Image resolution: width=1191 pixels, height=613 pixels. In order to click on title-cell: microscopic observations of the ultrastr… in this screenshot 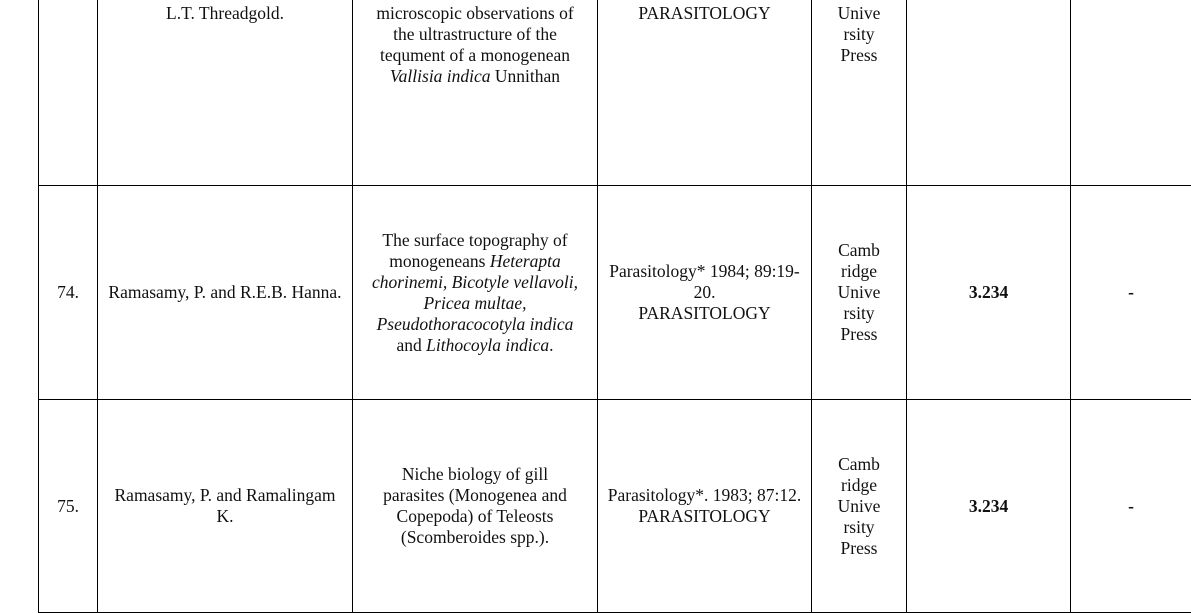, I will do `click(475, 93)`.